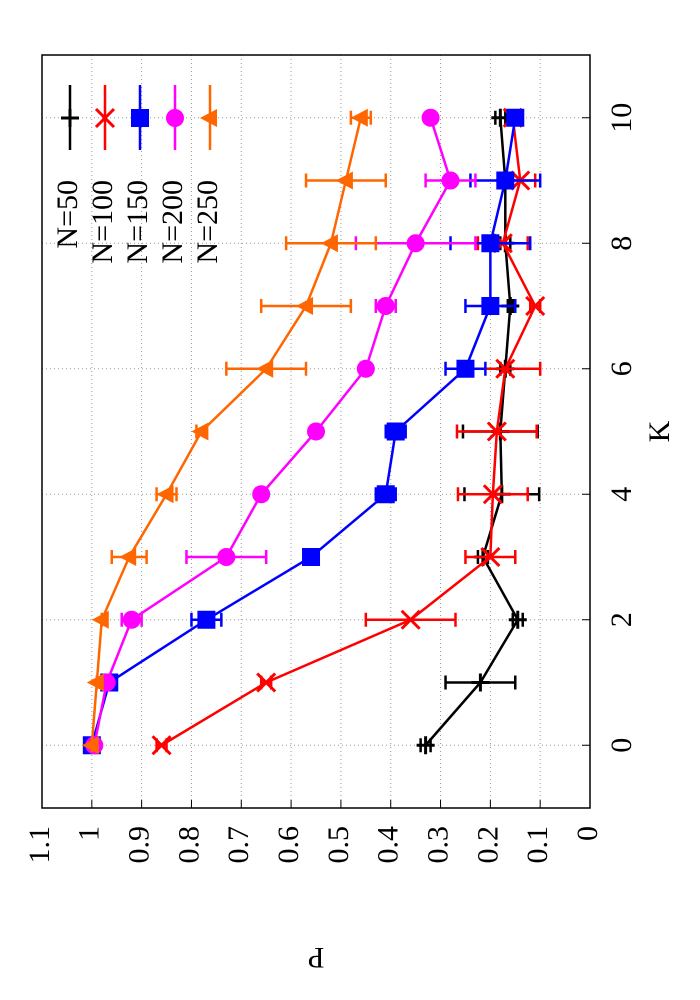 The height and width of the screenshot is (1000, 700). Describe the element at coordinates (172, 222) in the screenshot. I see `legend-label: N=200` at that location.